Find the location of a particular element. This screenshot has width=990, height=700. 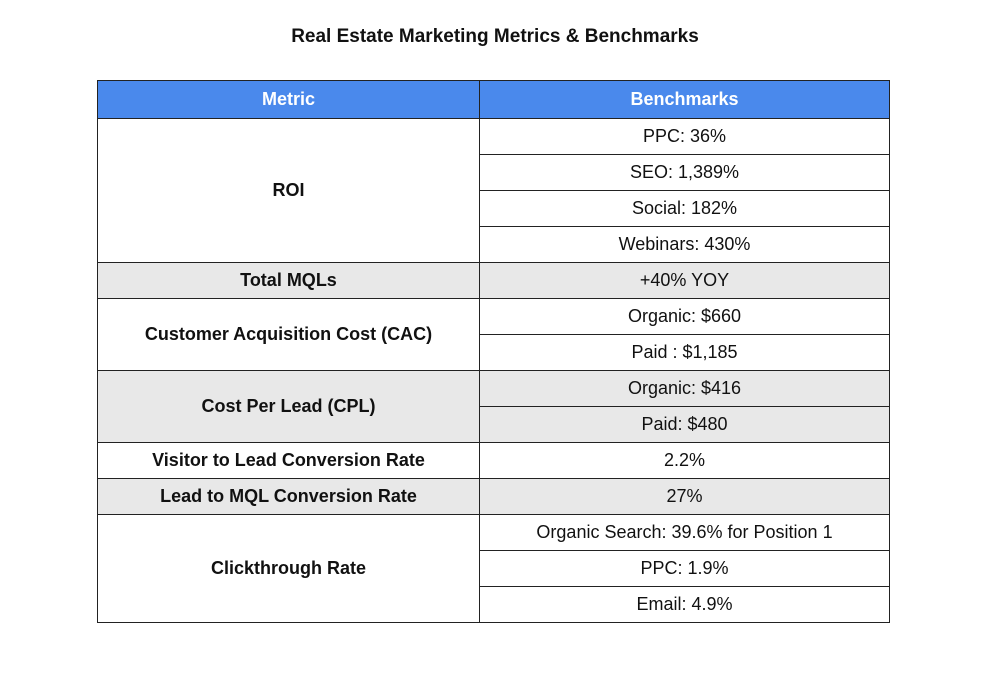

table-row-total-mqls: Total MQLs +40% YOY is located at coordinates (493, 280).